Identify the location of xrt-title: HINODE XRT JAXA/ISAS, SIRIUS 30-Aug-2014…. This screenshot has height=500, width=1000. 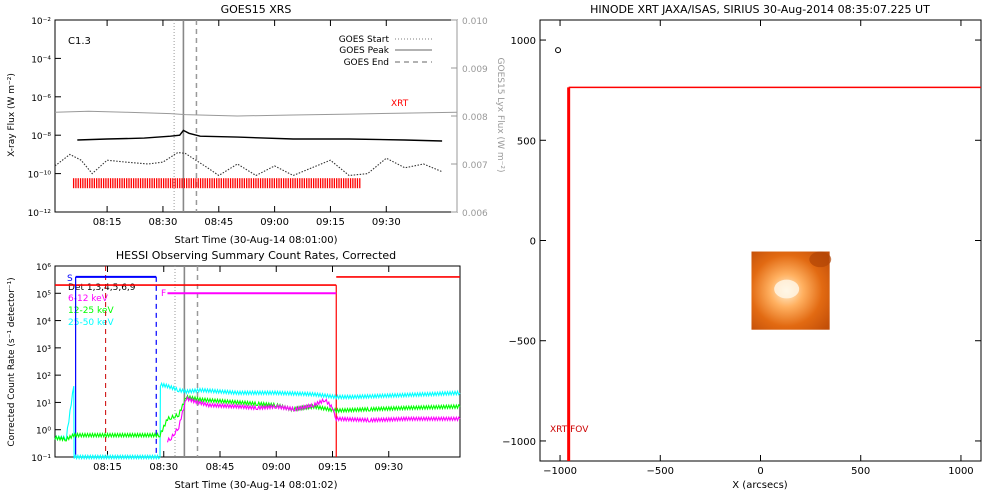
(760, 9).